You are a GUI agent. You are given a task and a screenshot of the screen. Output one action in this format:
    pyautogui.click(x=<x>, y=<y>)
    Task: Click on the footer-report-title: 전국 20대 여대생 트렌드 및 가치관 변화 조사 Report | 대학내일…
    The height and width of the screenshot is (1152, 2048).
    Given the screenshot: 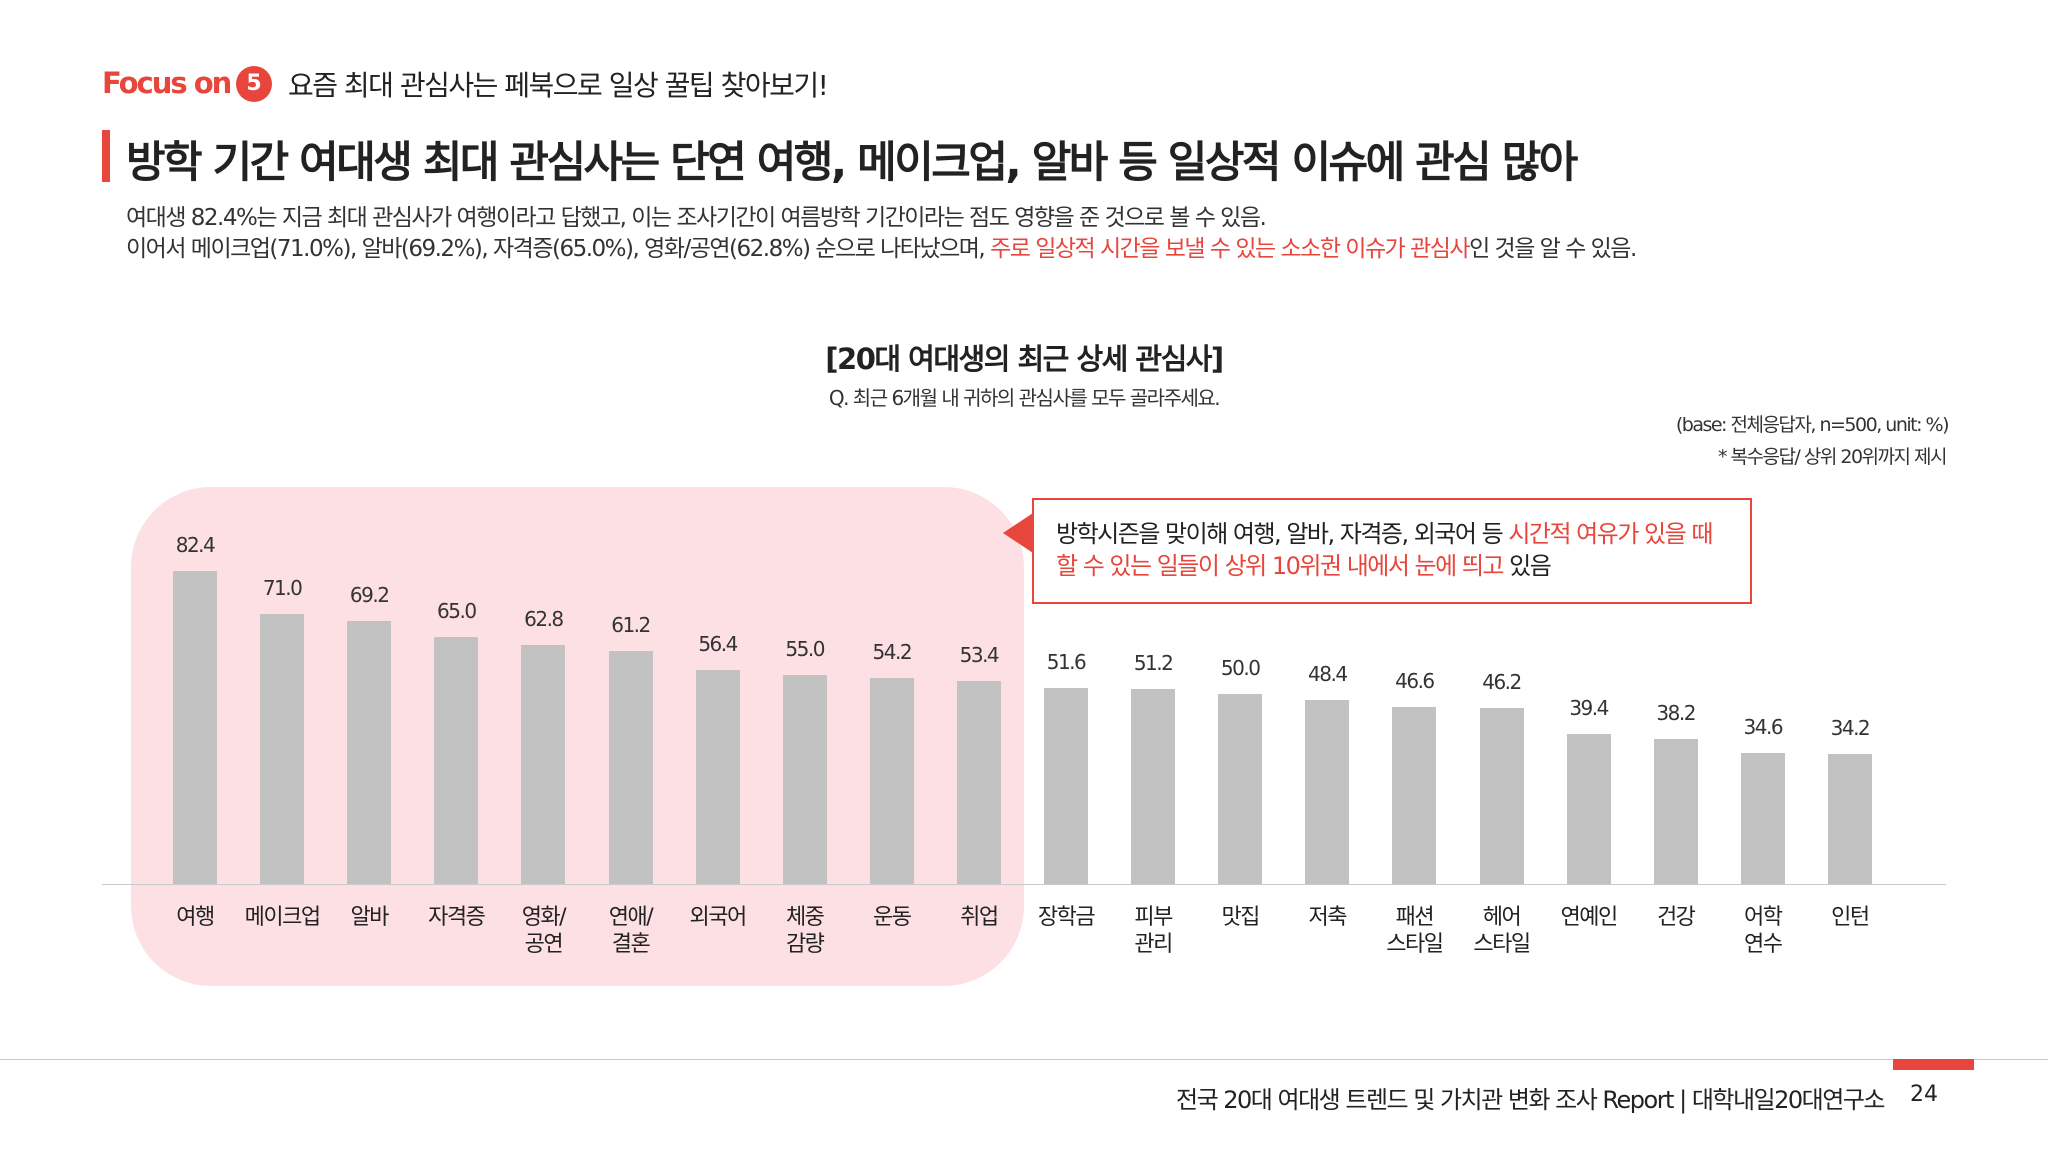 What is the action you would take?
    pyautogui.click(x=1530, y=1100)
    